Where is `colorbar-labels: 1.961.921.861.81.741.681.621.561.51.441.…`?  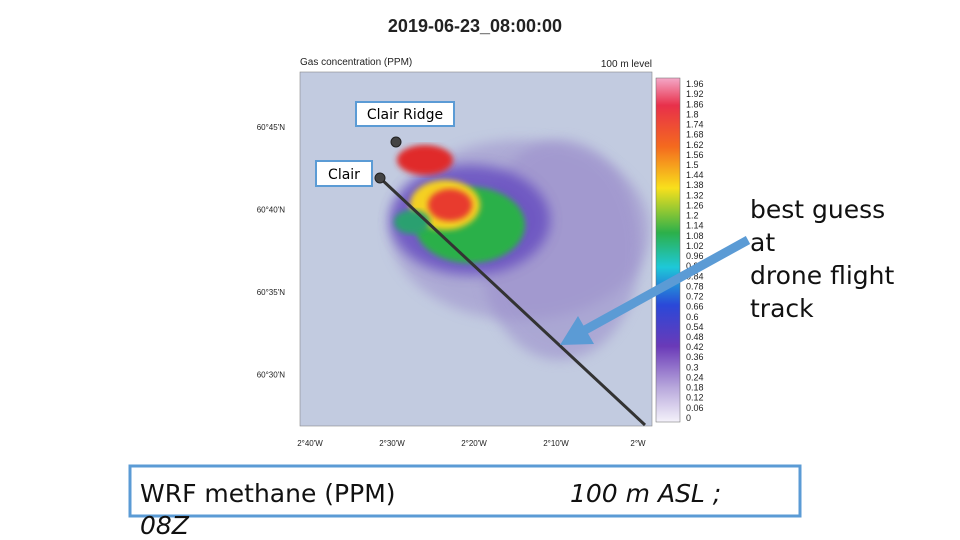
colorbar-labels: 1.961.921.861.81.741.681.621.561.51.441.… is located at coordinates (695, 251).